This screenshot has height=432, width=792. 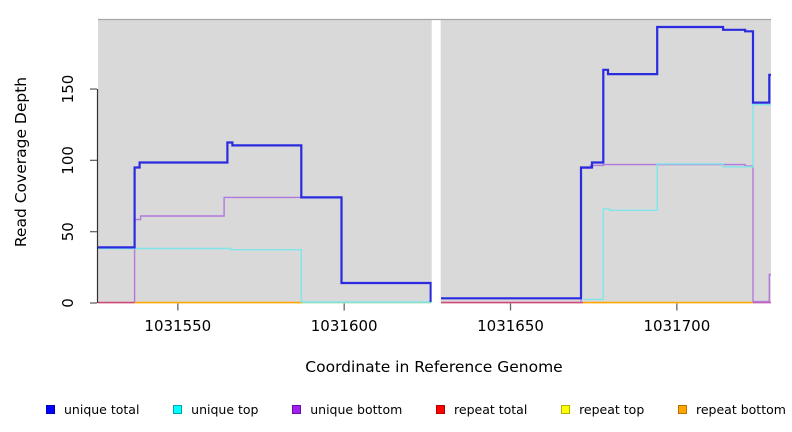 I want to click on repeat-top-swatch-icon, so click(x=566, y=409).